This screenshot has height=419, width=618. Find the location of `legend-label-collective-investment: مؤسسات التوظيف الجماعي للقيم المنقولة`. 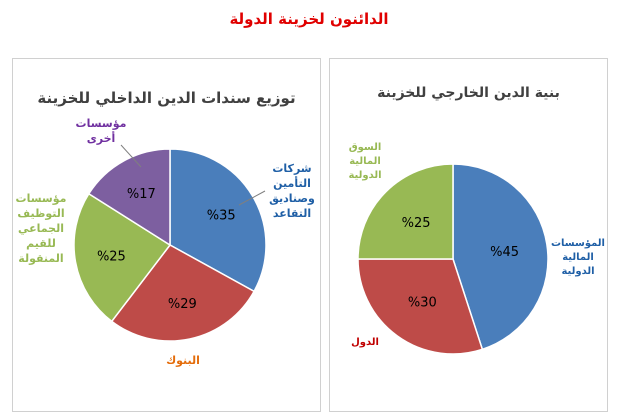

legend-label-collective-investment: مؤسسات التوظيف الجماعي للقيم المنقولة is located at coordinates (41, 228).